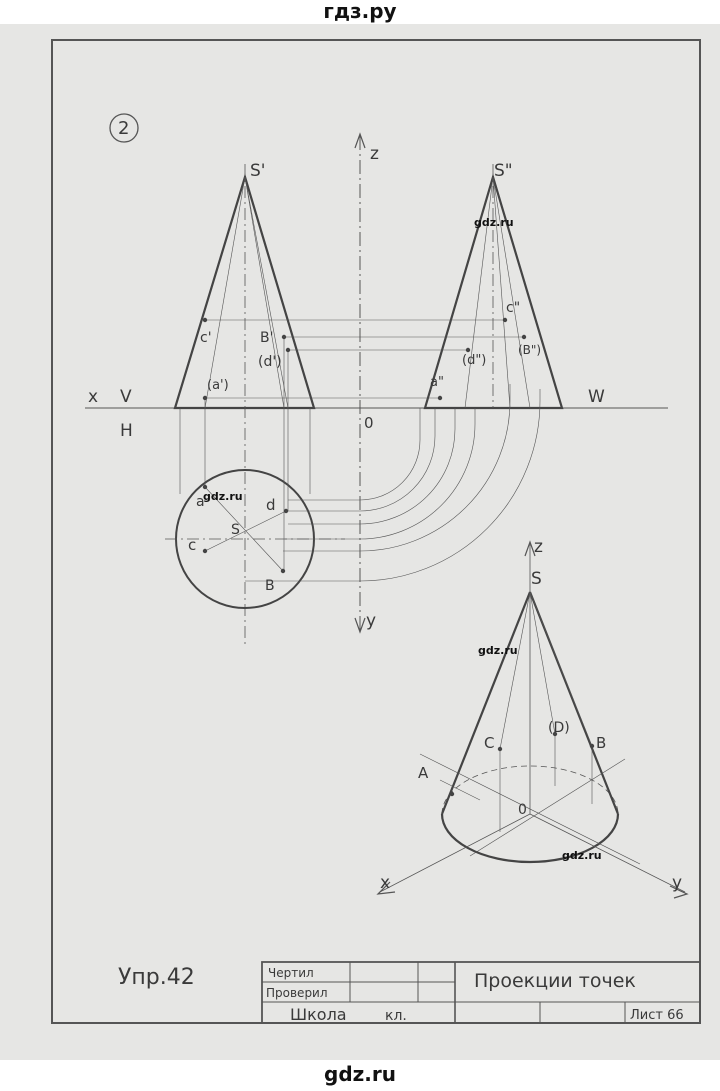 The height and width of the screenshot is (1091, 720). I want to click on label-iso-b: B, so click(601, 743).